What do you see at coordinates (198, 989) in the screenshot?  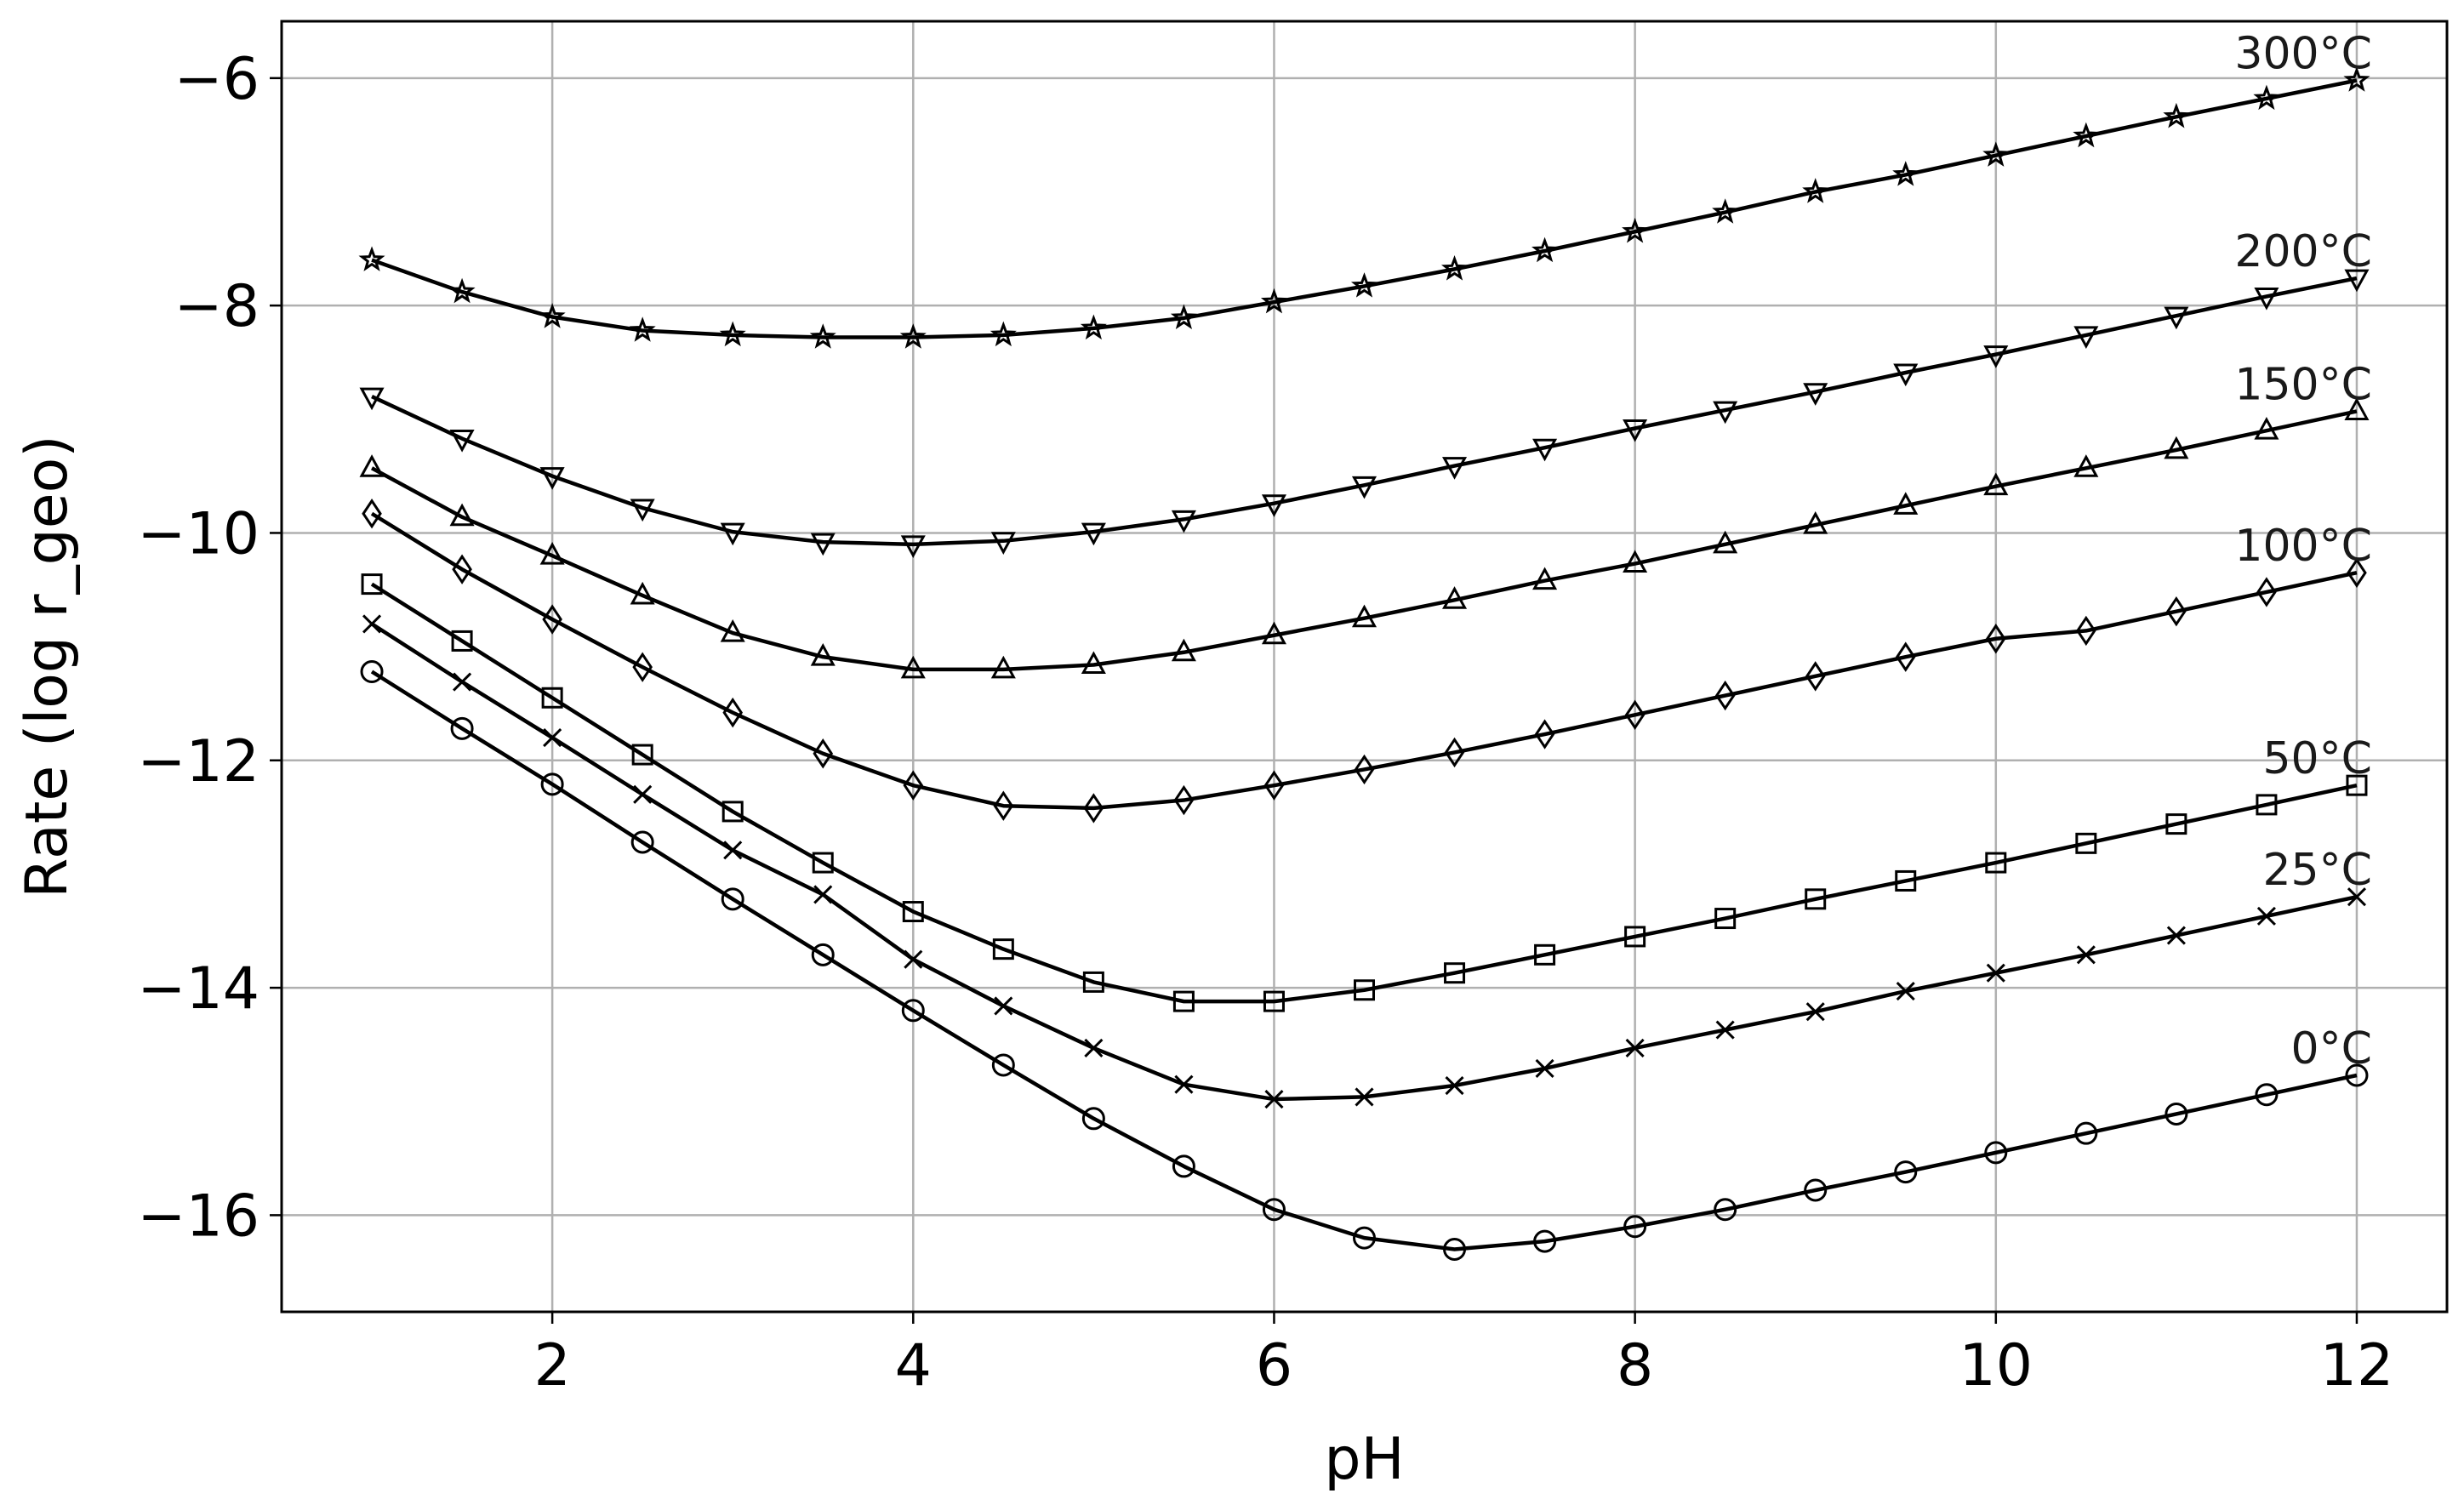 I see `y-tick-label: −14` at bounding box center [198, 989].